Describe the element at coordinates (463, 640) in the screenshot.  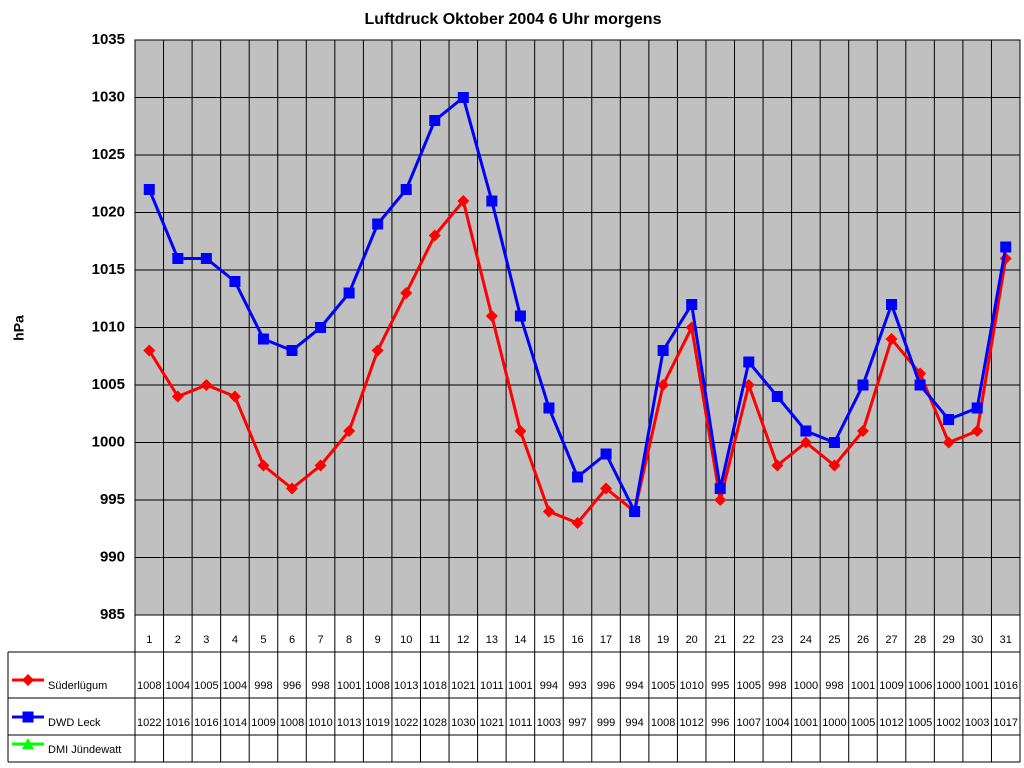
I see `x-tick-label: 12` at that location.